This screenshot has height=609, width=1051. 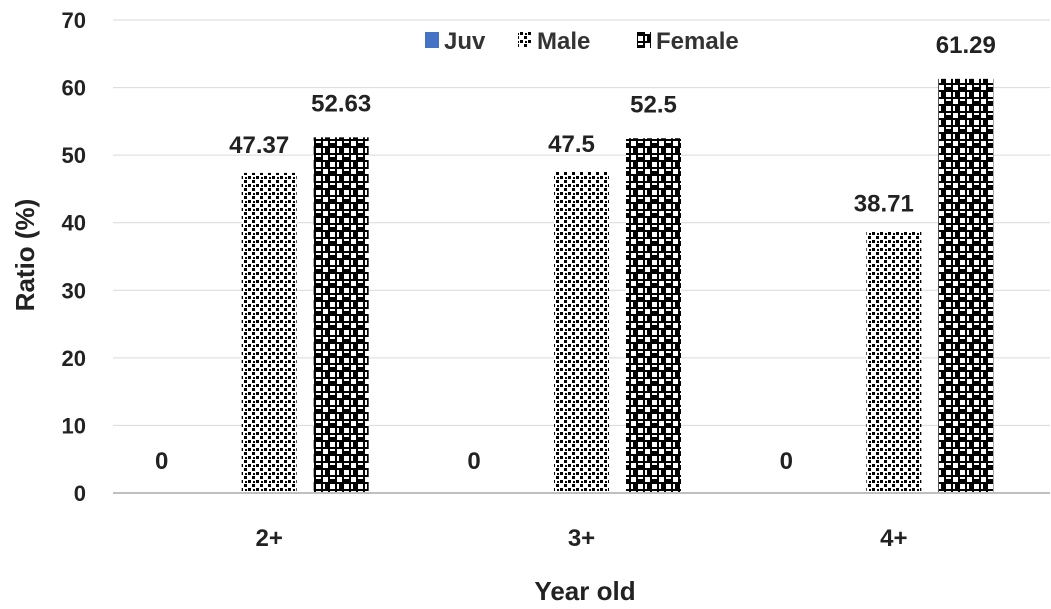 I want to click on y-axis-title: Ratio (%), so click(x=25, y=255).